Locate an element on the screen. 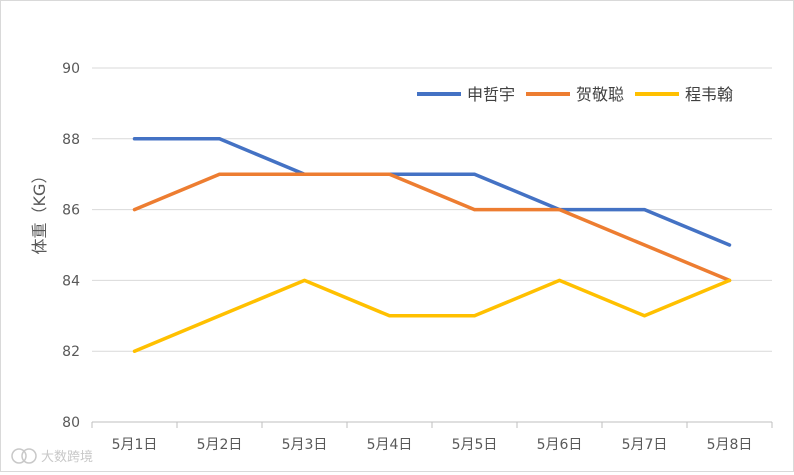 The height and width of the screenshot is (475, 794). y-tick-label: 80 is located at coordinates (71, 423).